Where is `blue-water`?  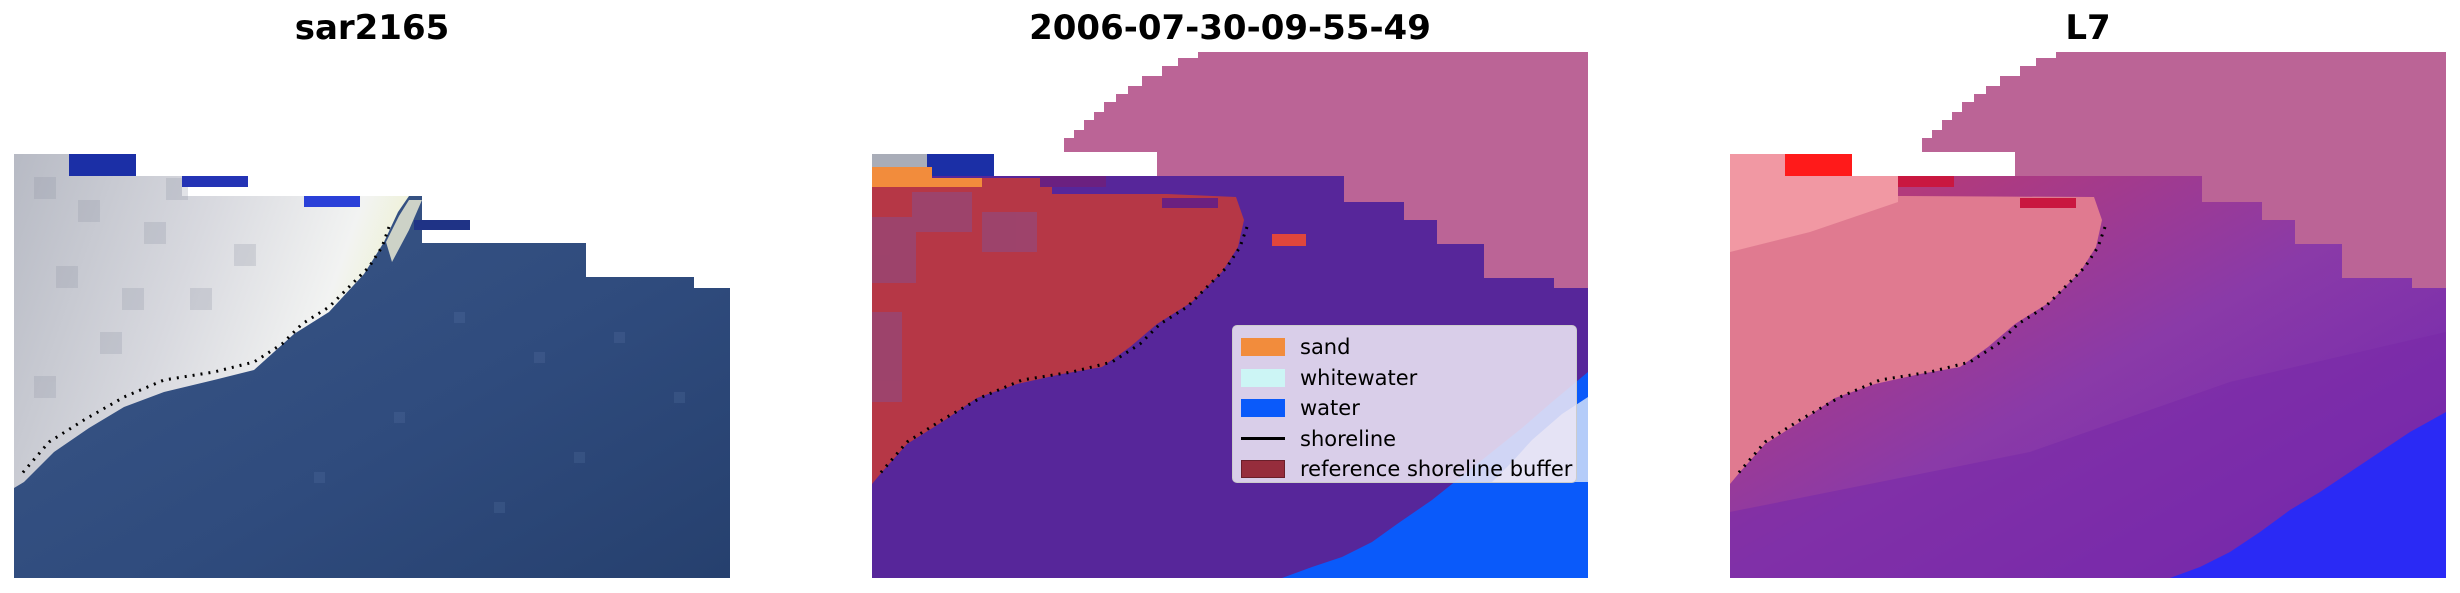
blue-water is located at coordinates (2308, 495).